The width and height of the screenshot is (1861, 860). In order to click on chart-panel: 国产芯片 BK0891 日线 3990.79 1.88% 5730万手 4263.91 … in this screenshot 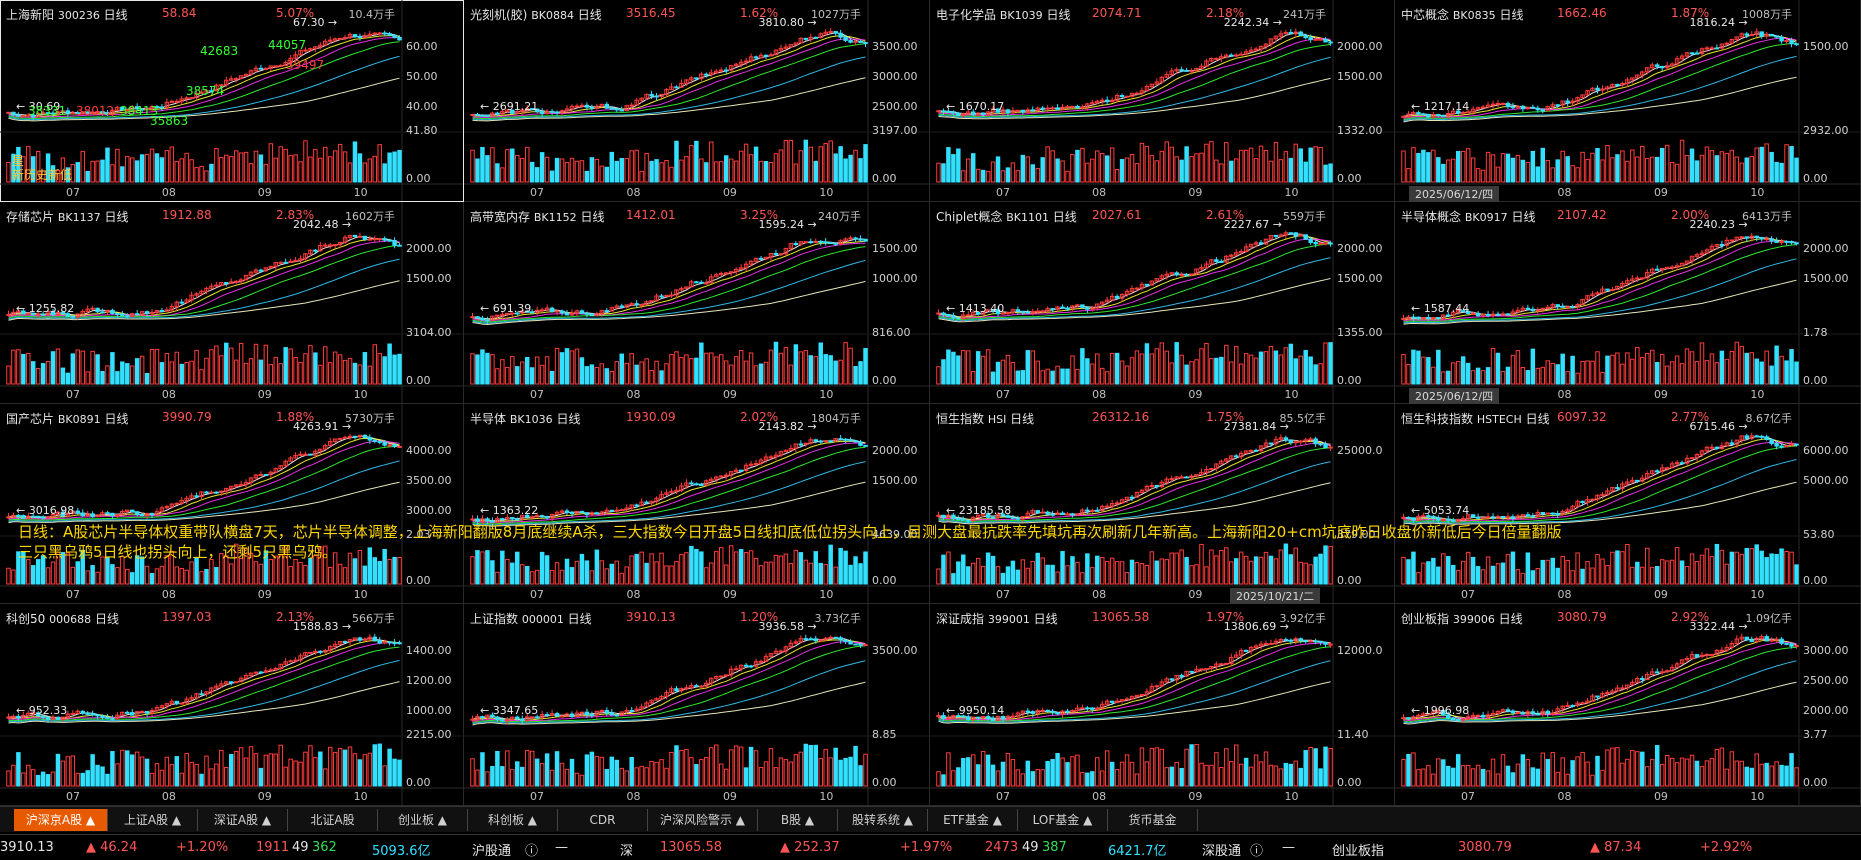, I will do `click(232, 504)`.